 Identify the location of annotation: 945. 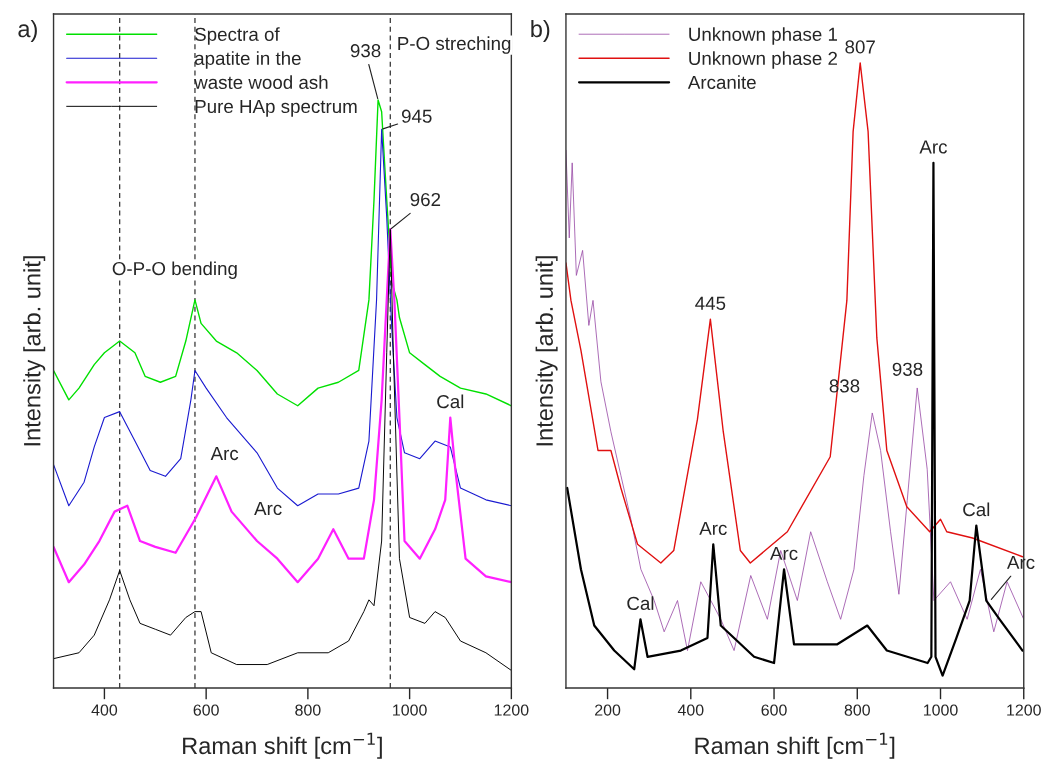
(416, 116).